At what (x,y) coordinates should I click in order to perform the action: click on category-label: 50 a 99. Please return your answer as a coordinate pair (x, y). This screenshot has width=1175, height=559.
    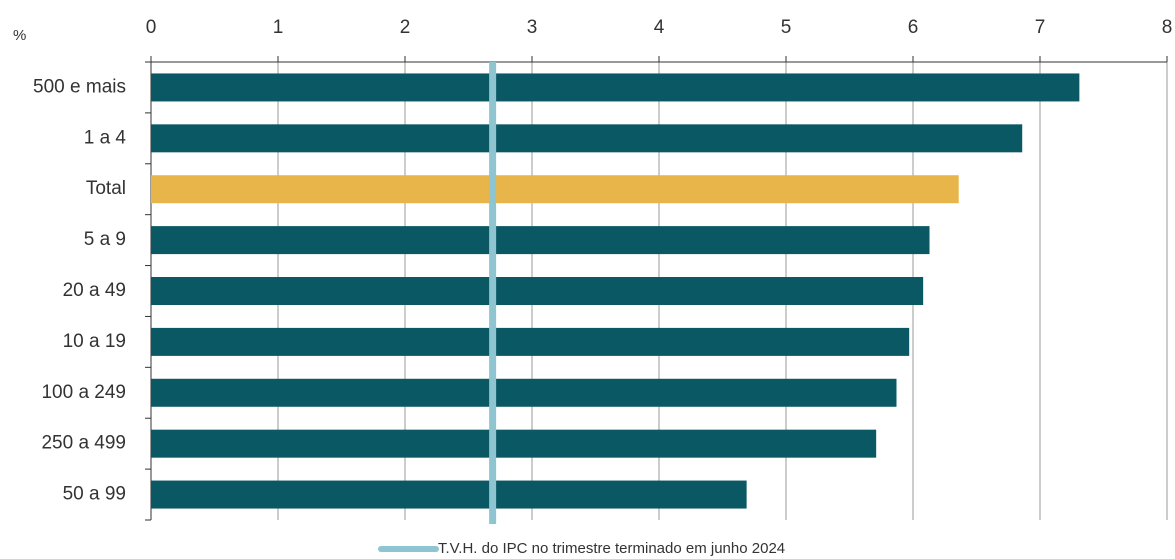
    Looking at the image, I should click on (94, 494).